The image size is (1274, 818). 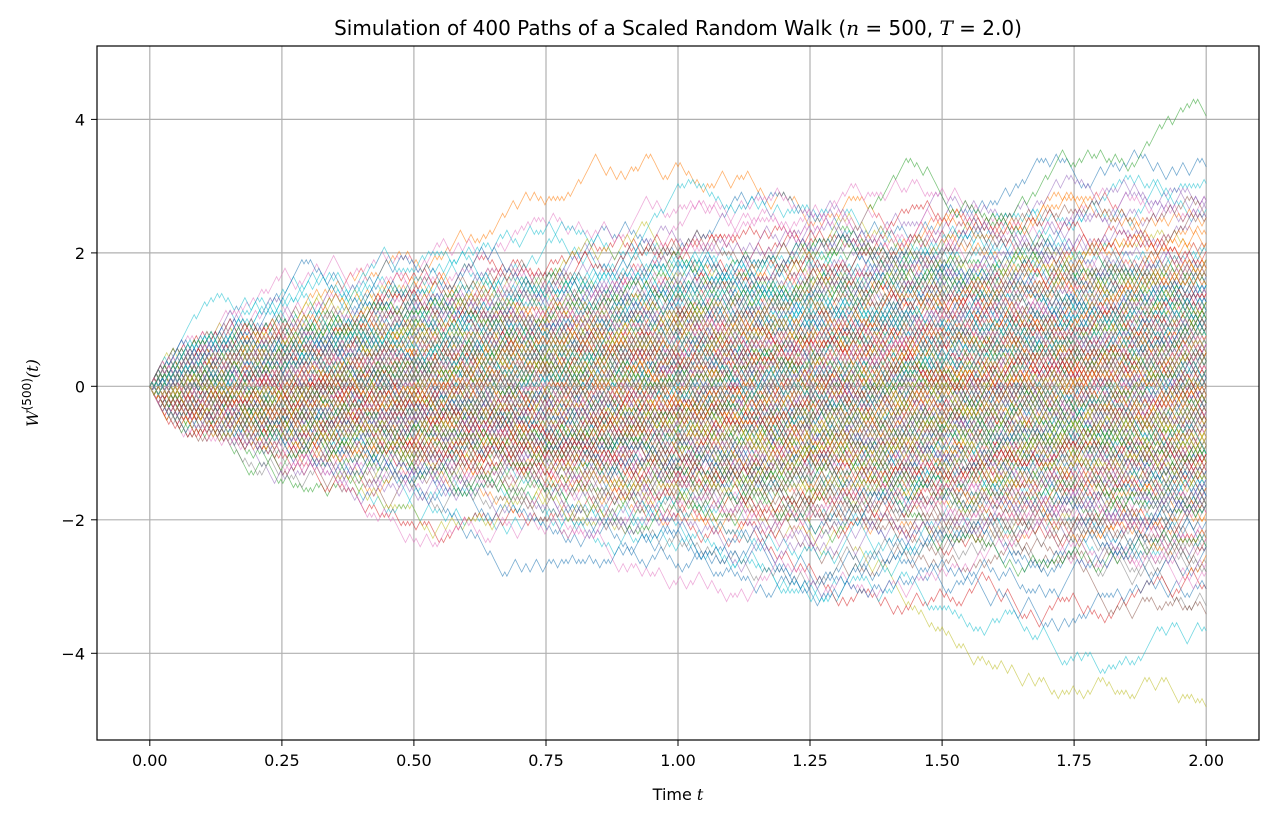 What do you see at coordinates (942, 760) in the screenshot?
I see `x-tick-label: 1.50` at bounding box center [942, 760].